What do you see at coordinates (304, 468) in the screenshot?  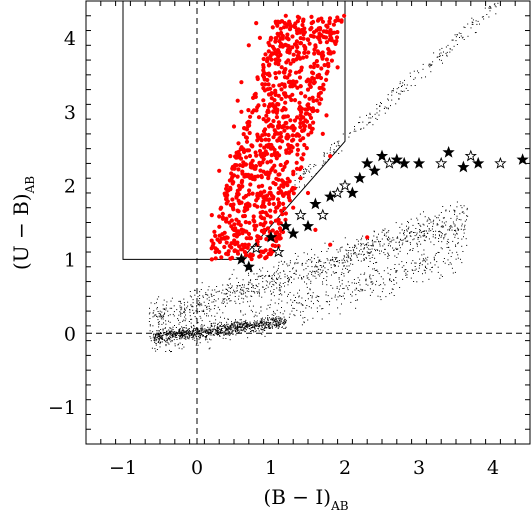 I see `x-tick-labels: −1 0 1 2 3 4` at bounding box center [304, 468].